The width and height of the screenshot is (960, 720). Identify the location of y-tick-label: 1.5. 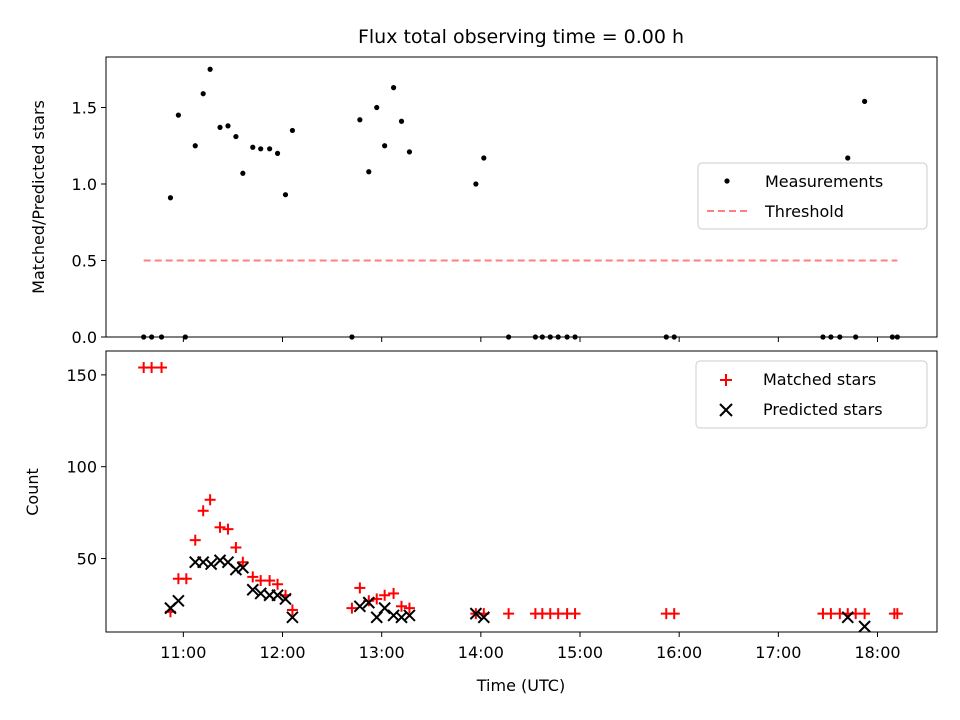
(84, 107).